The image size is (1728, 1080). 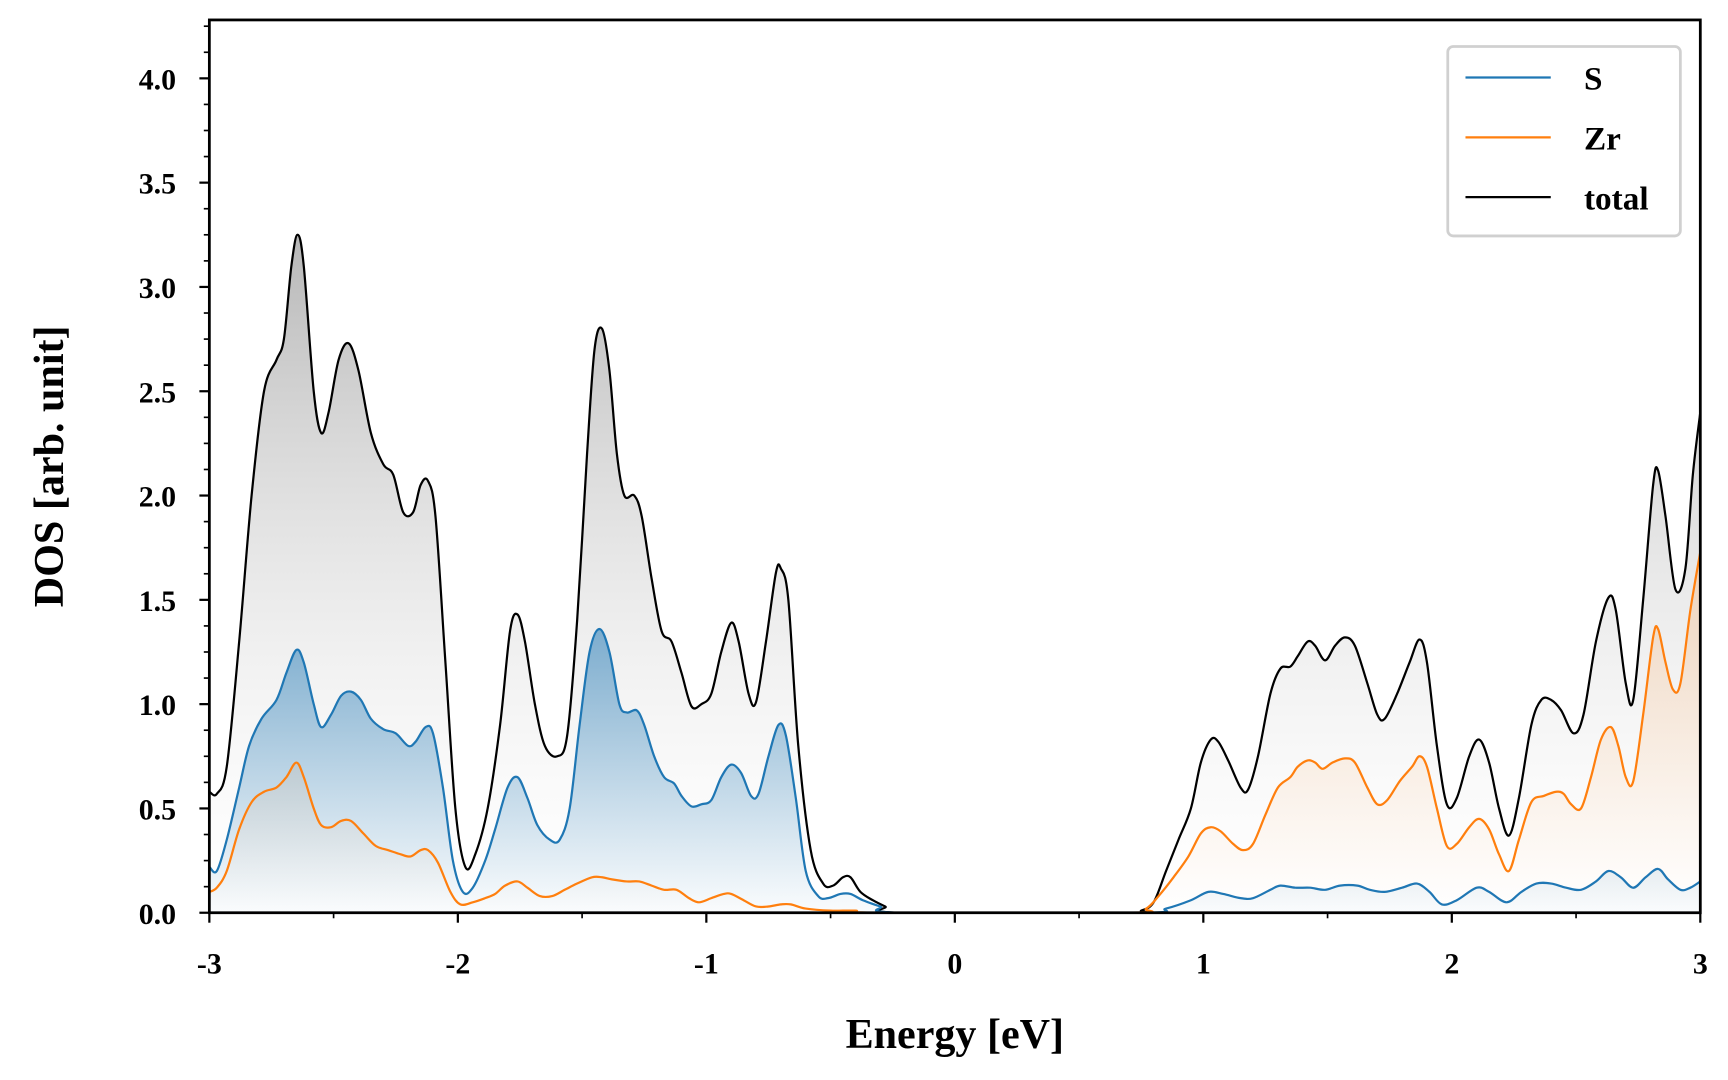 What do you see at coordinates (955, 1034) in the screenshot?
I see `x-axis-title: Energy [eV]` at bounding box center [955, 1034].